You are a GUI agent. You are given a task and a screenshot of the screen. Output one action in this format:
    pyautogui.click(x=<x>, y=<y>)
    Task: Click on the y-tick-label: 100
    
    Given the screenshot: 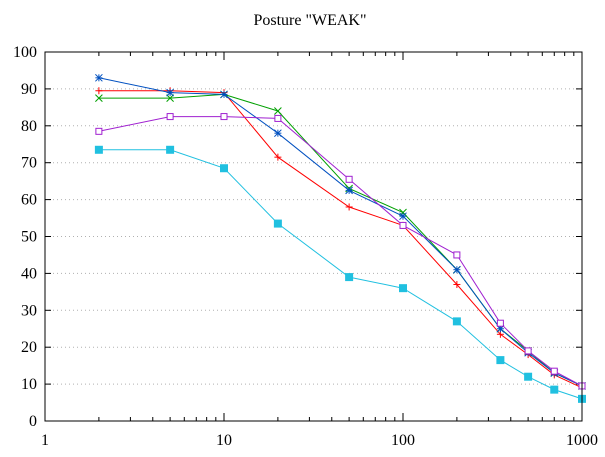 What is the action you would take?
    pyautogui.click(x=25, y=52)
    